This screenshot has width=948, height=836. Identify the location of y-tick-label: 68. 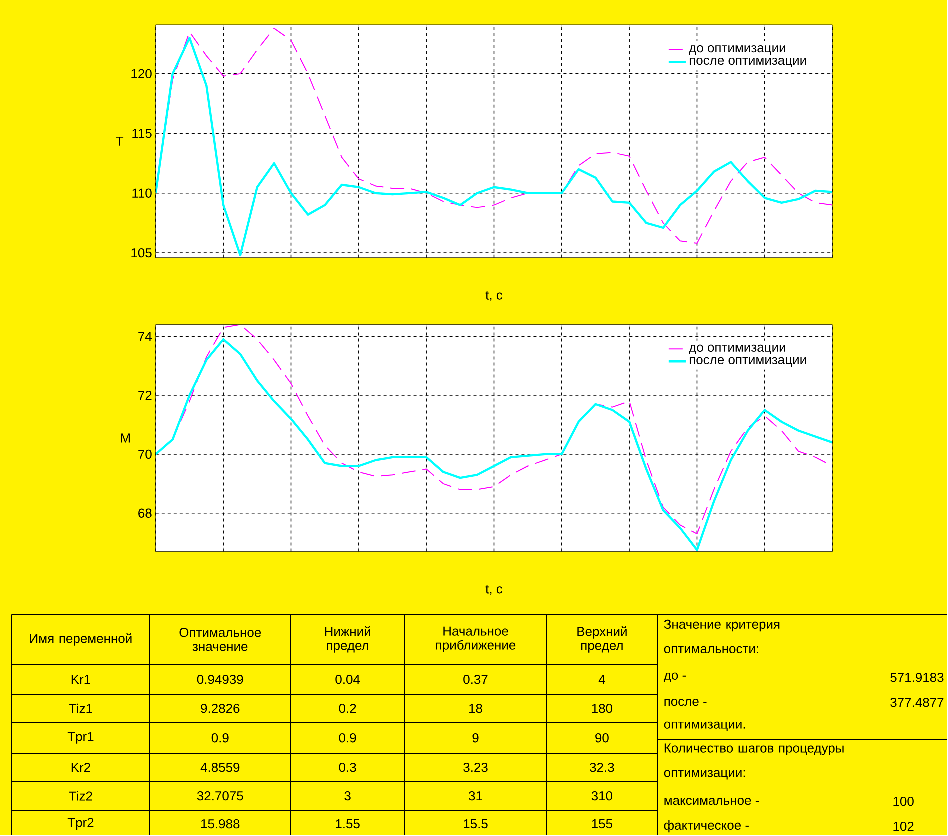
(145, 513).